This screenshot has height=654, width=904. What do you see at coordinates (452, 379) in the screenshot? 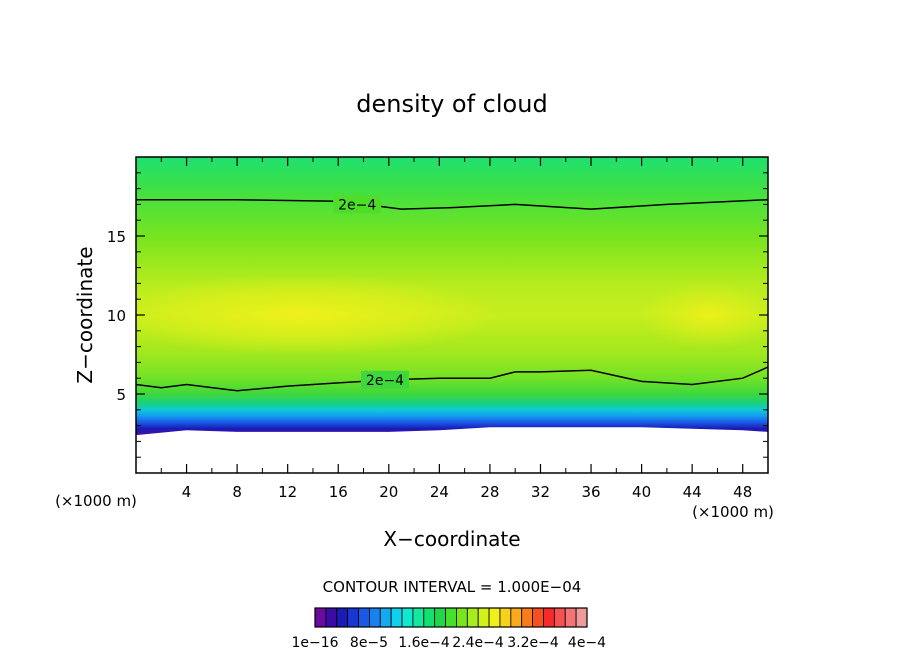
I see `contour-line-lower` at bounding box center [452, 379].